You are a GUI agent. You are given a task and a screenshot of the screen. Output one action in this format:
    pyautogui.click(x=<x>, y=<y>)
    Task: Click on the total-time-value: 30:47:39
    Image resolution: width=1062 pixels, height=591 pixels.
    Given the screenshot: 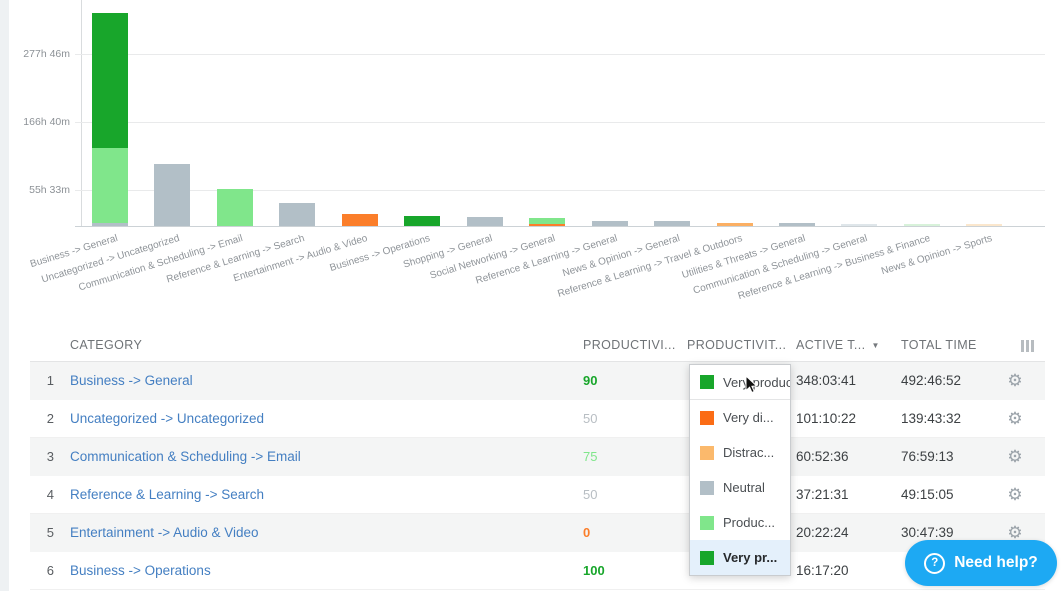 What is the action you would take?
    pyautogui.click(x=927, y=532)
    